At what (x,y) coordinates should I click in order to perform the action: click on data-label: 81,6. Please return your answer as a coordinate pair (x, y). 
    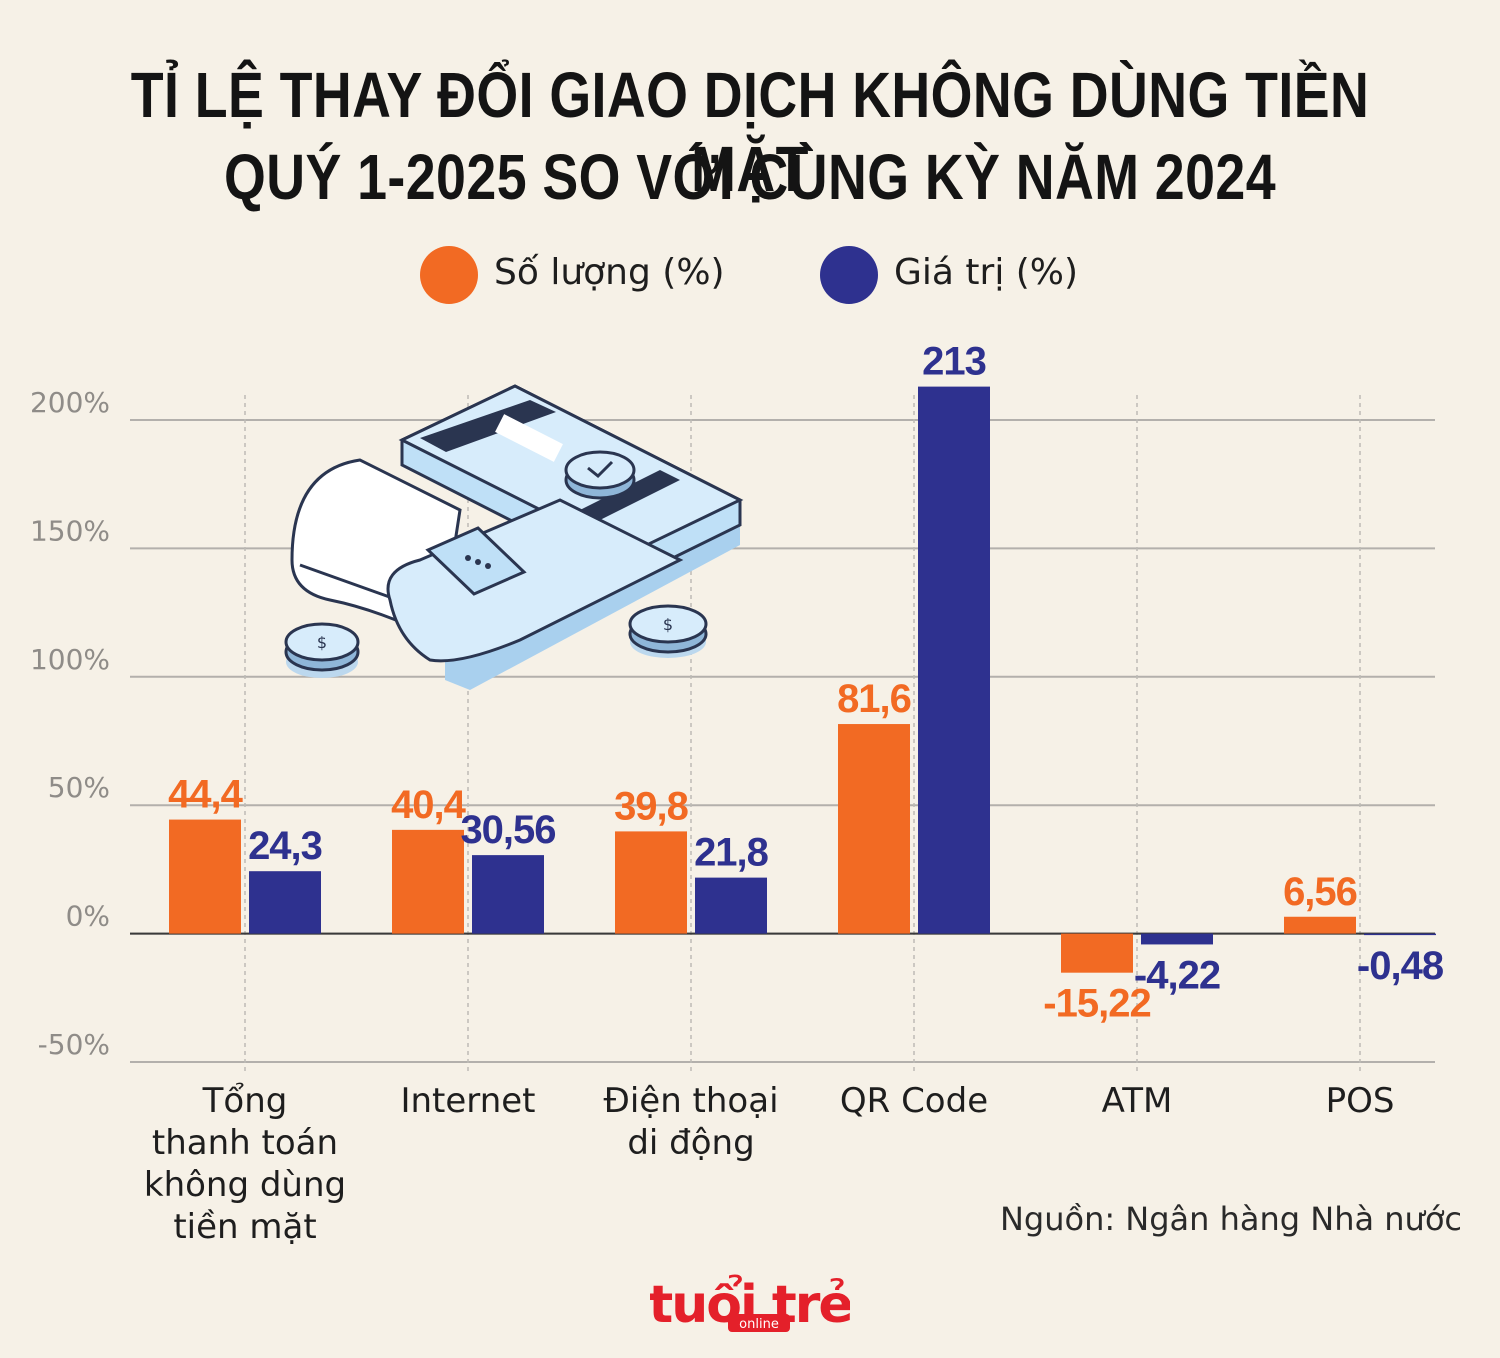
    Looking at the image, I should click on (874, 699).